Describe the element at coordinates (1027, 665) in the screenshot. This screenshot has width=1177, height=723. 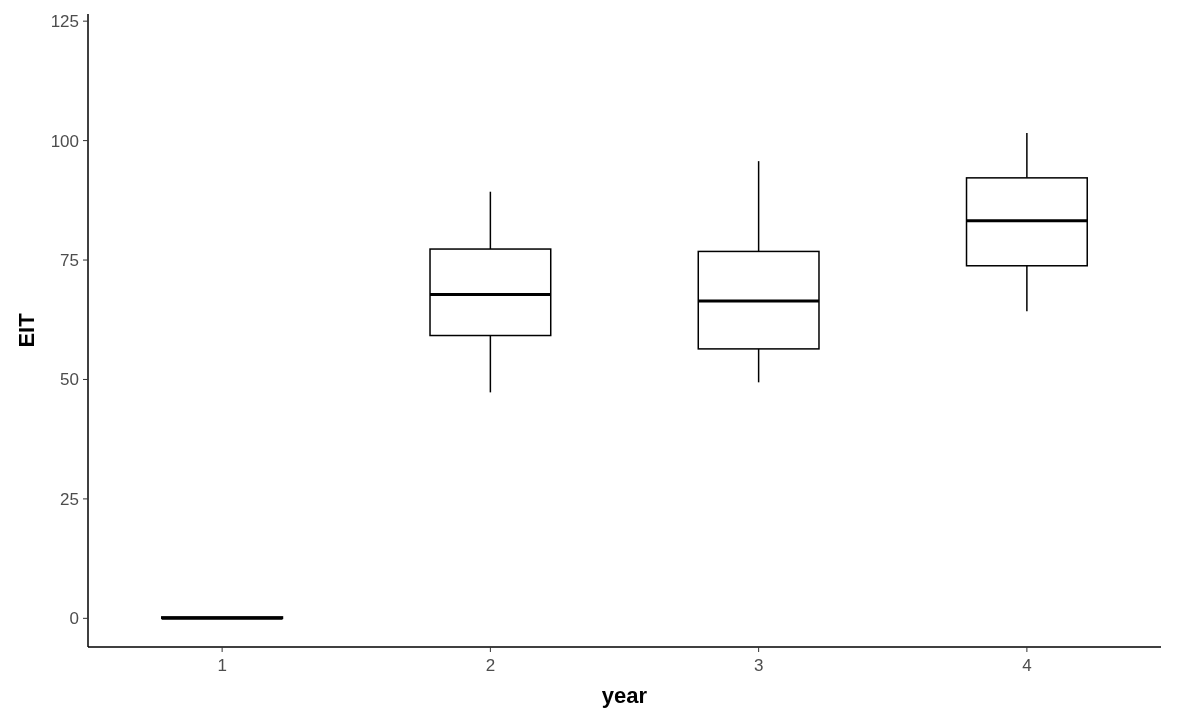
I see `x-tick-label: 4` at that location.